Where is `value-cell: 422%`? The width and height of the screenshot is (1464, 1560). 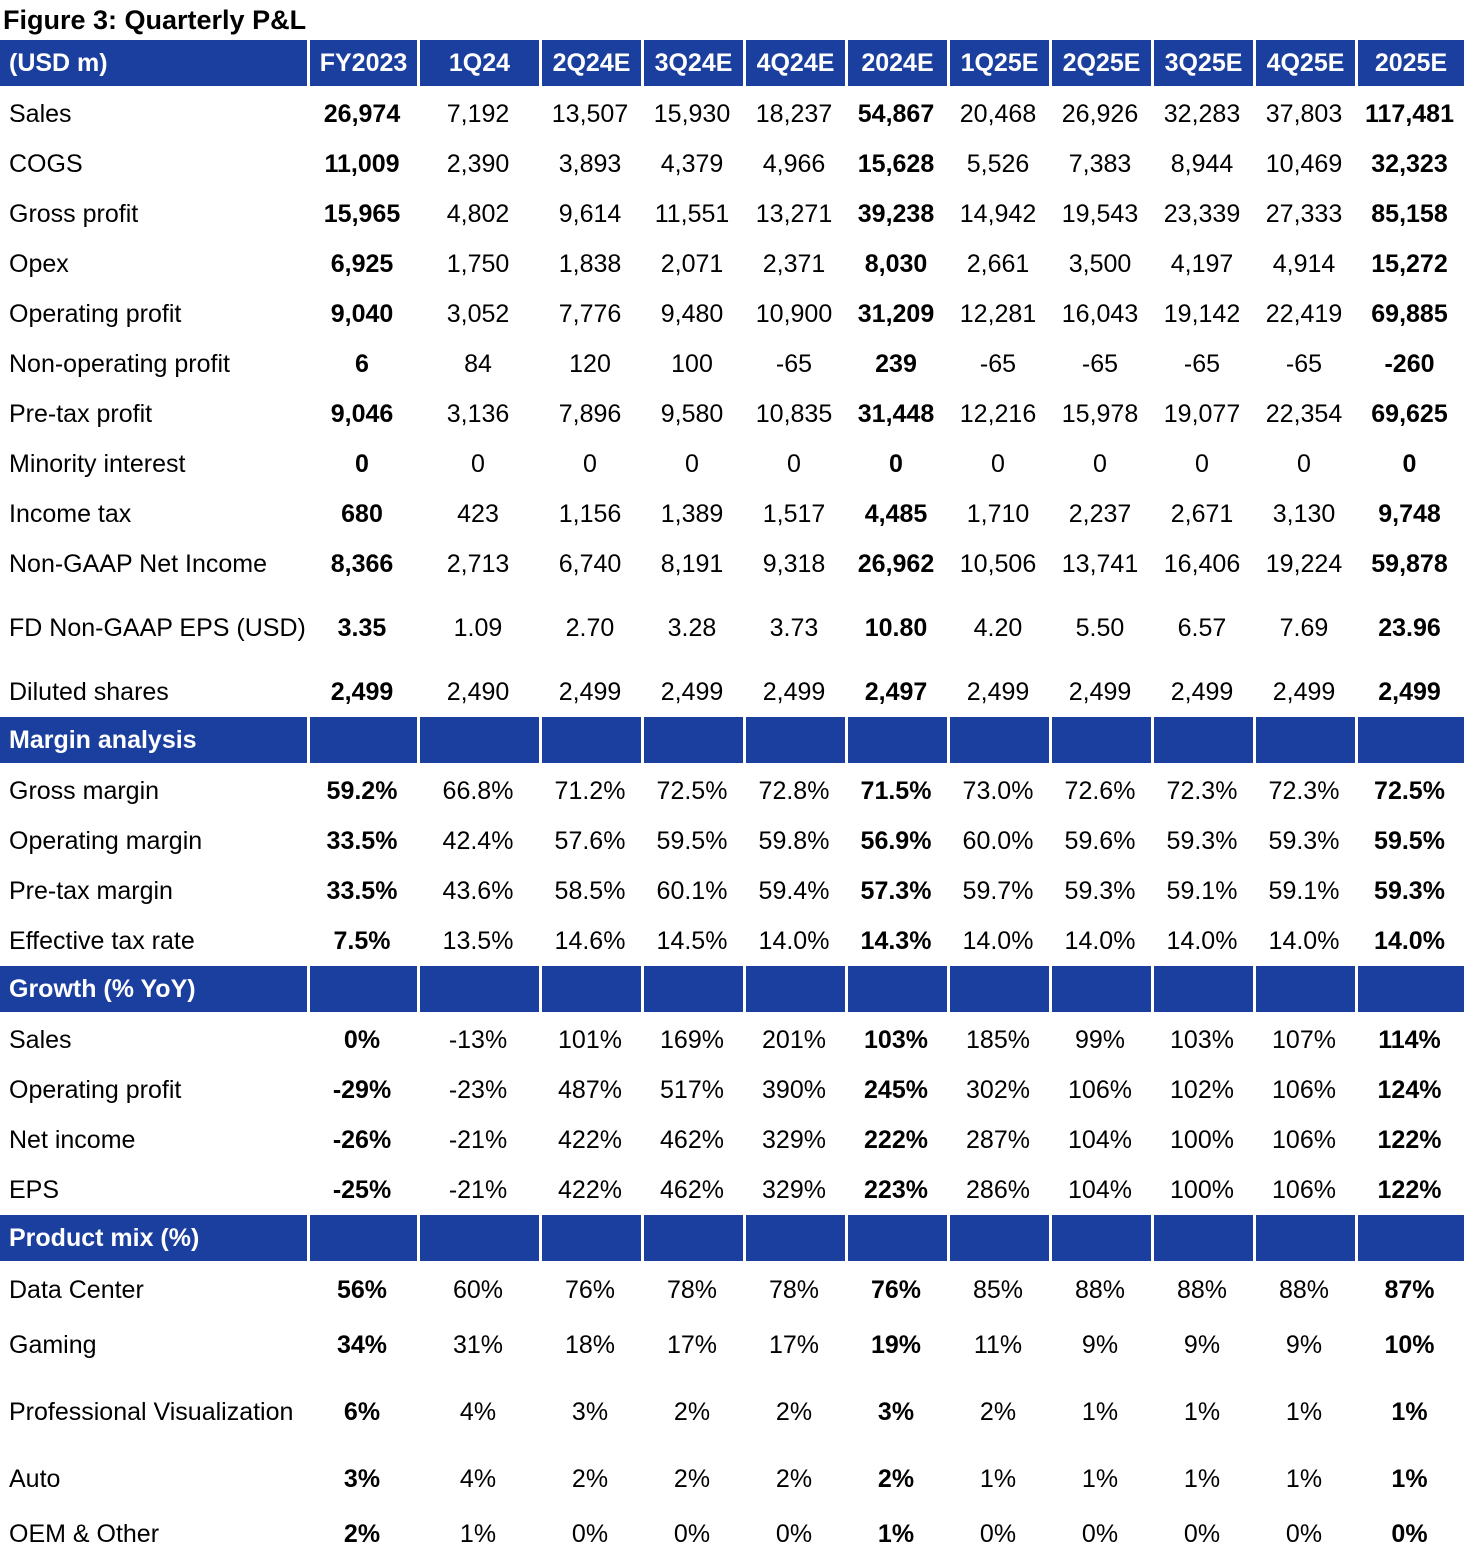
value-cell: 422% is located at coordinates (590, 1139).